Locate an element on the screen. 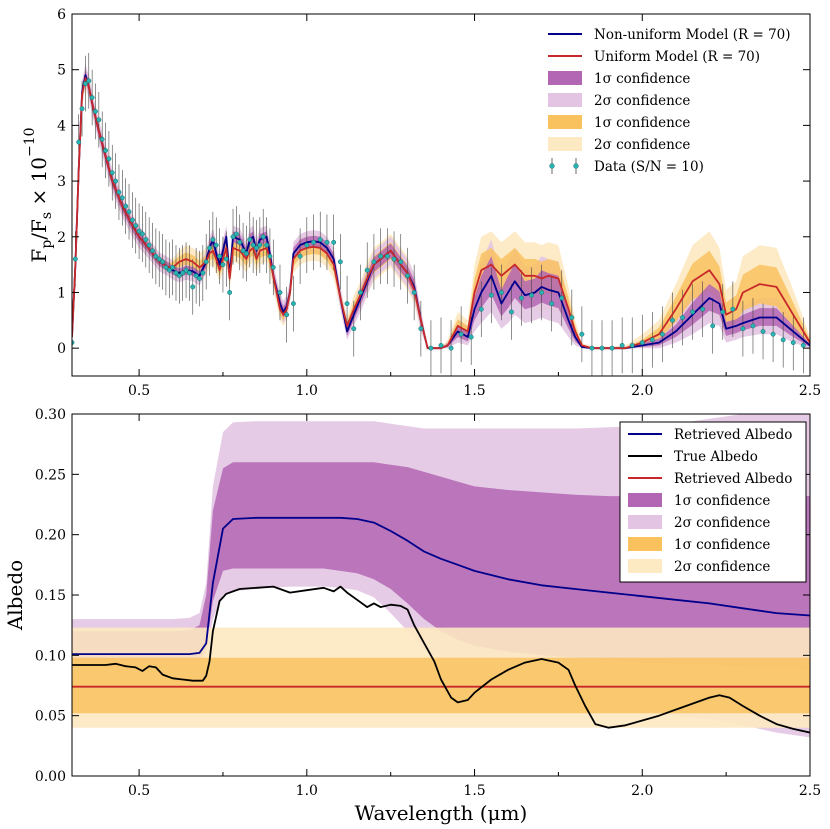  y-axis-title-part: F is located at coordinates (39, 256).